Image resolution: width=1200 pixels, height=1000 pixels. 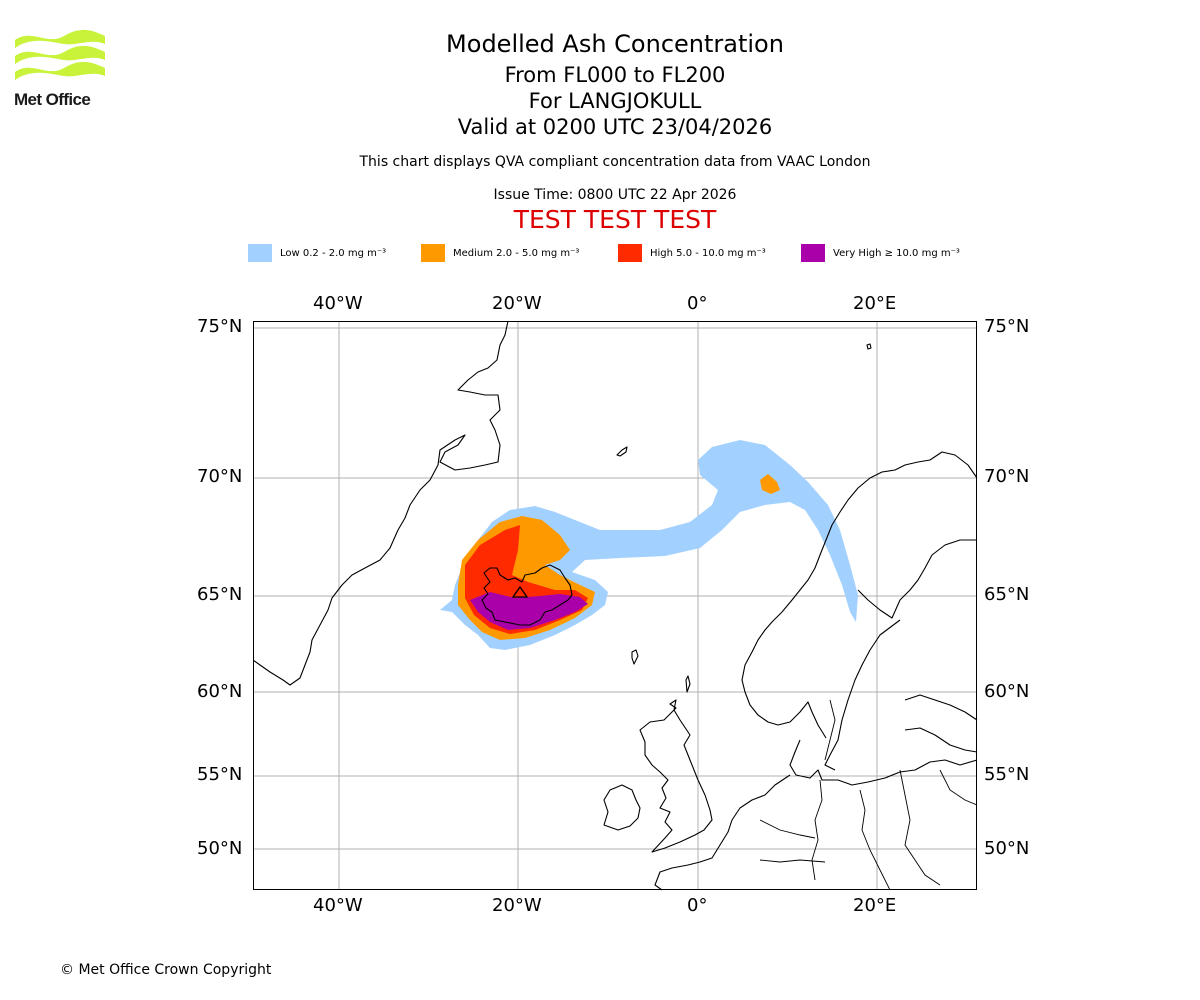 I want to click on coast-shetland, so click(x=688, y=684).